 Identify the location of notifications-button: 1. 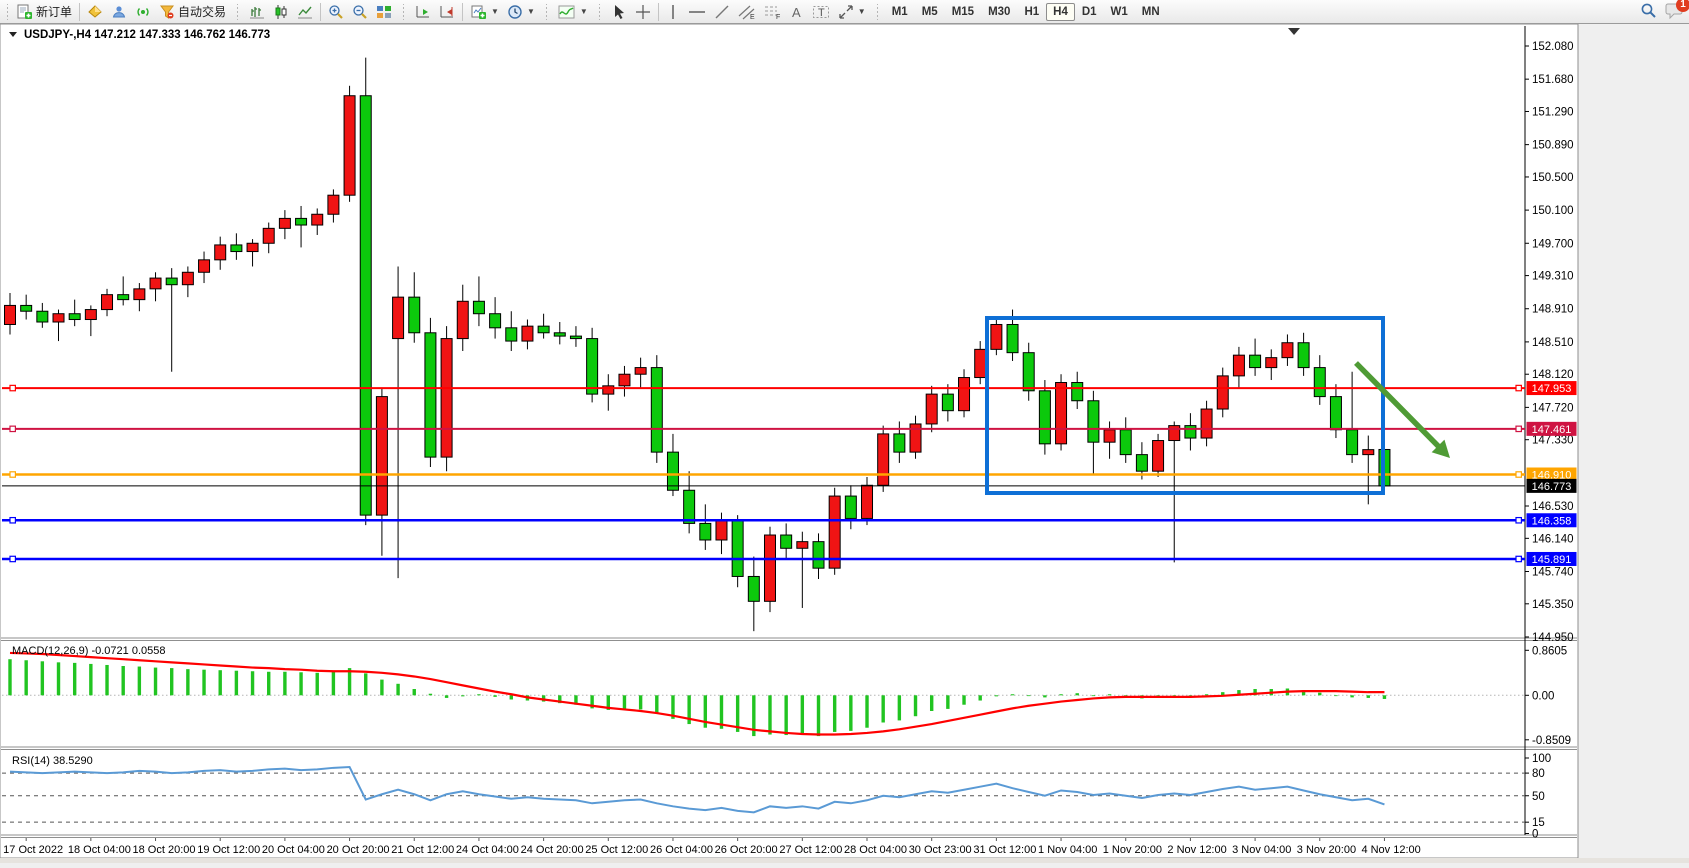
(1677, 11).